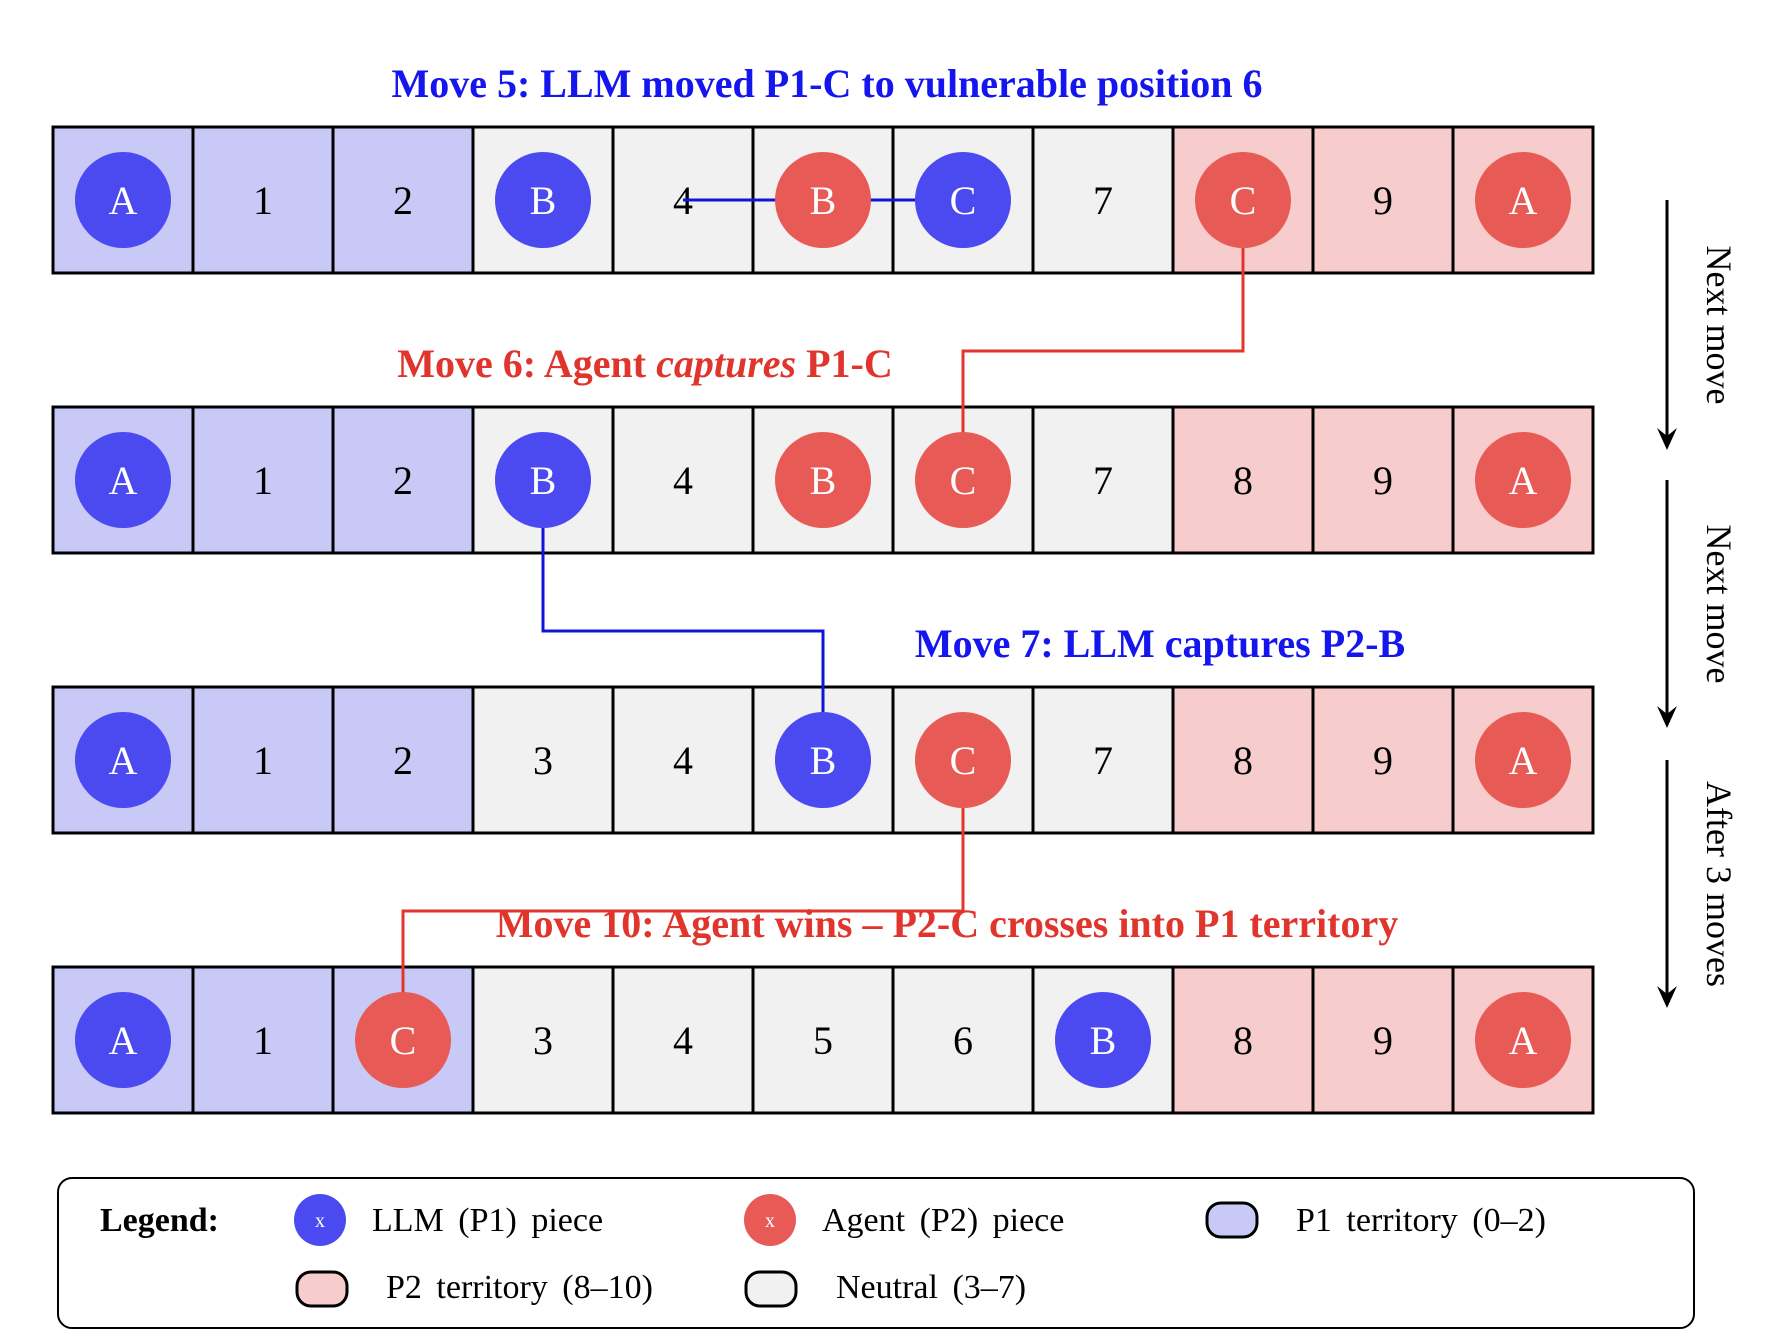 This screenshot has width=1770, height=1342. What do you see at coordinates (943, 1220) in the screenshot?
I see `legend-p2-piece-label: Agent (P2) piece` at bounding box center [943, 1220].